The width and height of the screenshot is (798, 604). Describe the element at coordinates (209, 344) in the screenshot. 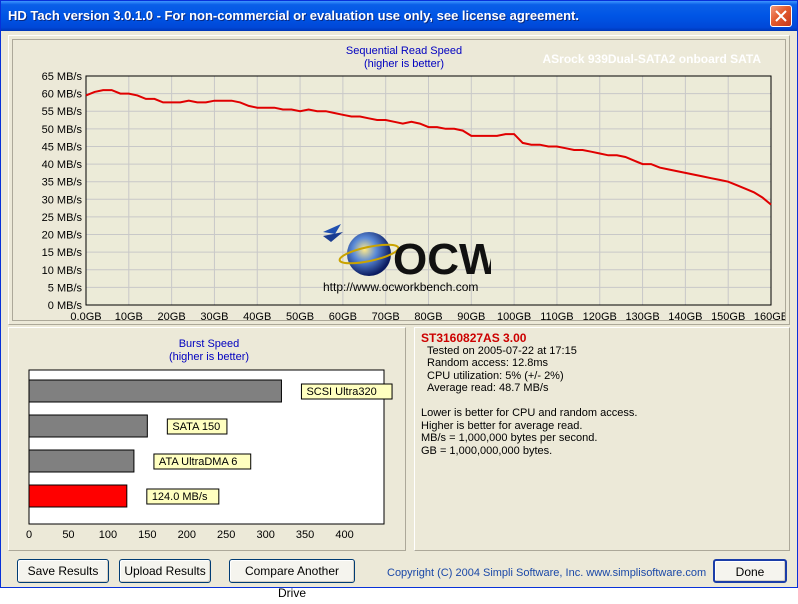

I see `burst-chart-title: Burst Speed` at that location.